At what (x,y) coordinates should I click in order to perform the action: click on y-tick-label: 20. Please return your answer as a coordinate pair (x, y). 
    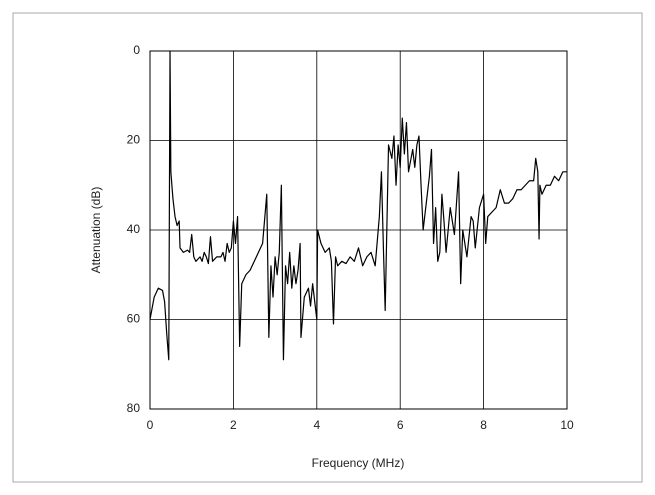
    Looking at the image, I should click on (134, 140).